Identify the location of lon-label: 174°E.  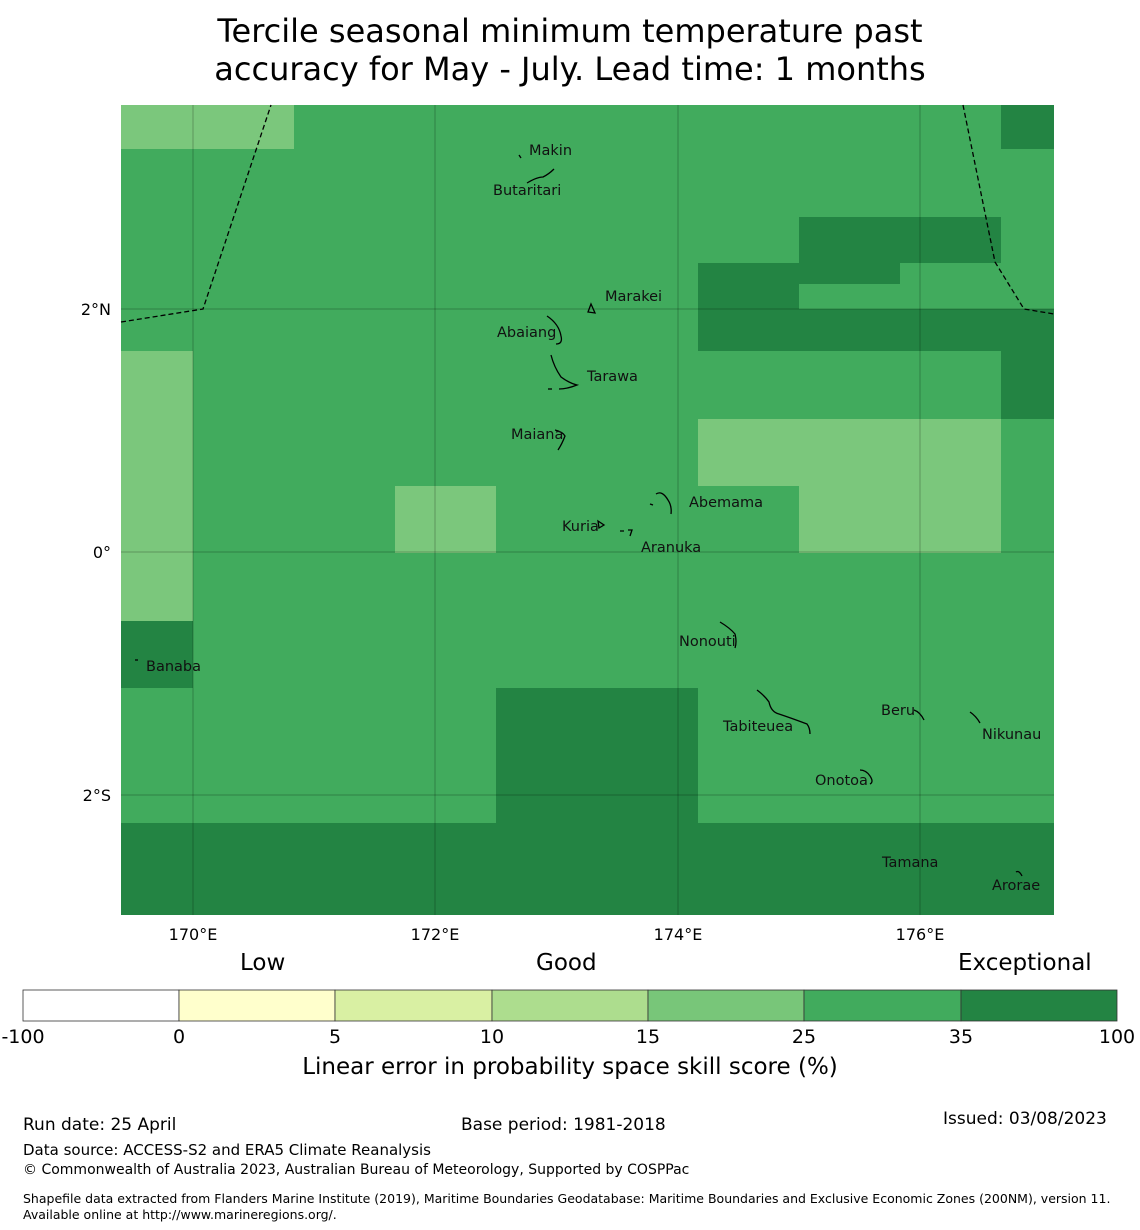
(678, 934).